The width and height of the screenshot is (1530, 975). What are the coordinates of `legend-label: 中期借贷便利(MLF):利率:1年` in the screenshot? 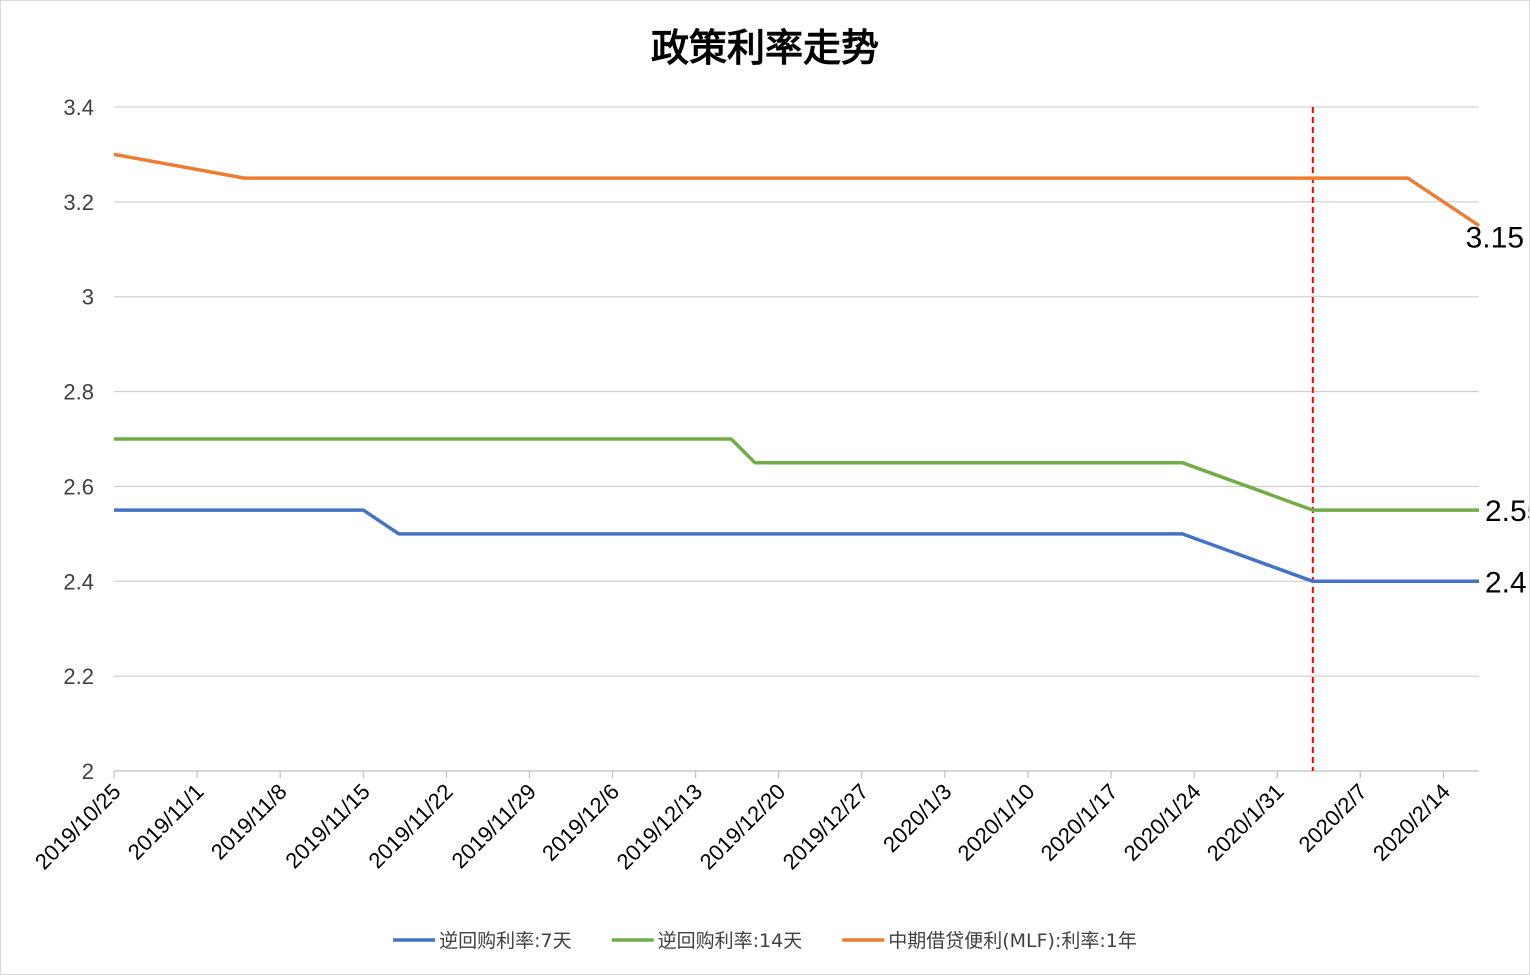 It's located at (1012, 941).